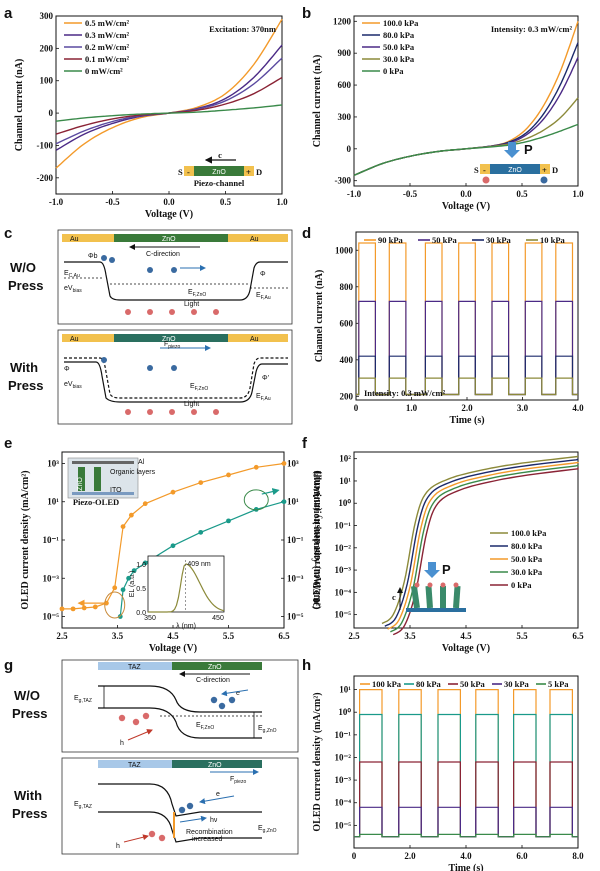 The height and width of the screenshot is (871, 600). What do you see at coordinates (544, 170) in the screenshot?
I see `inset-plus-b: +` at bounding box center [544, 170].